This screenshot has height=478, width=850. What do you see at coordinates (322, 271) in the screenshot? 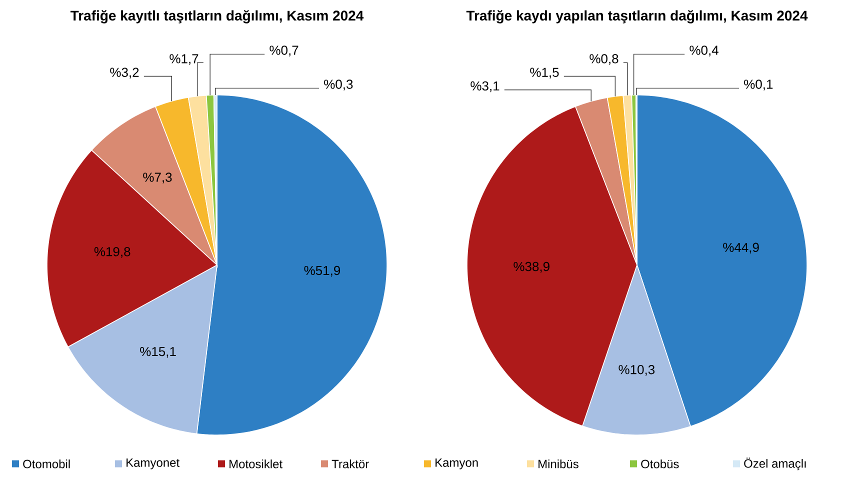
I see `data-label: %51,9` at bounding box center [322, 271].